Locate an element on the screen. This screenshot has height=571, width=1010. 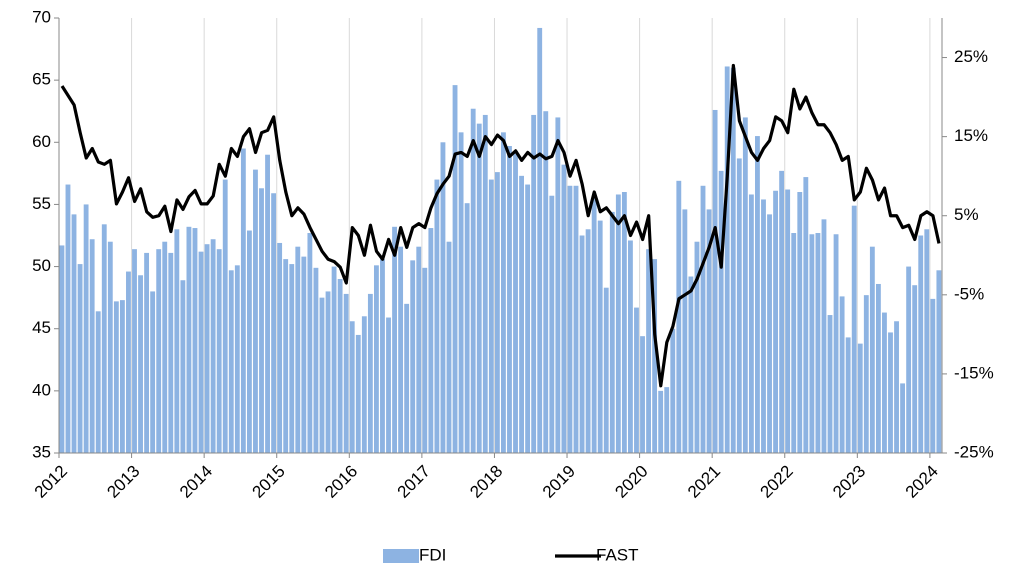
legend-swatch is located at coordinates (401, 556).